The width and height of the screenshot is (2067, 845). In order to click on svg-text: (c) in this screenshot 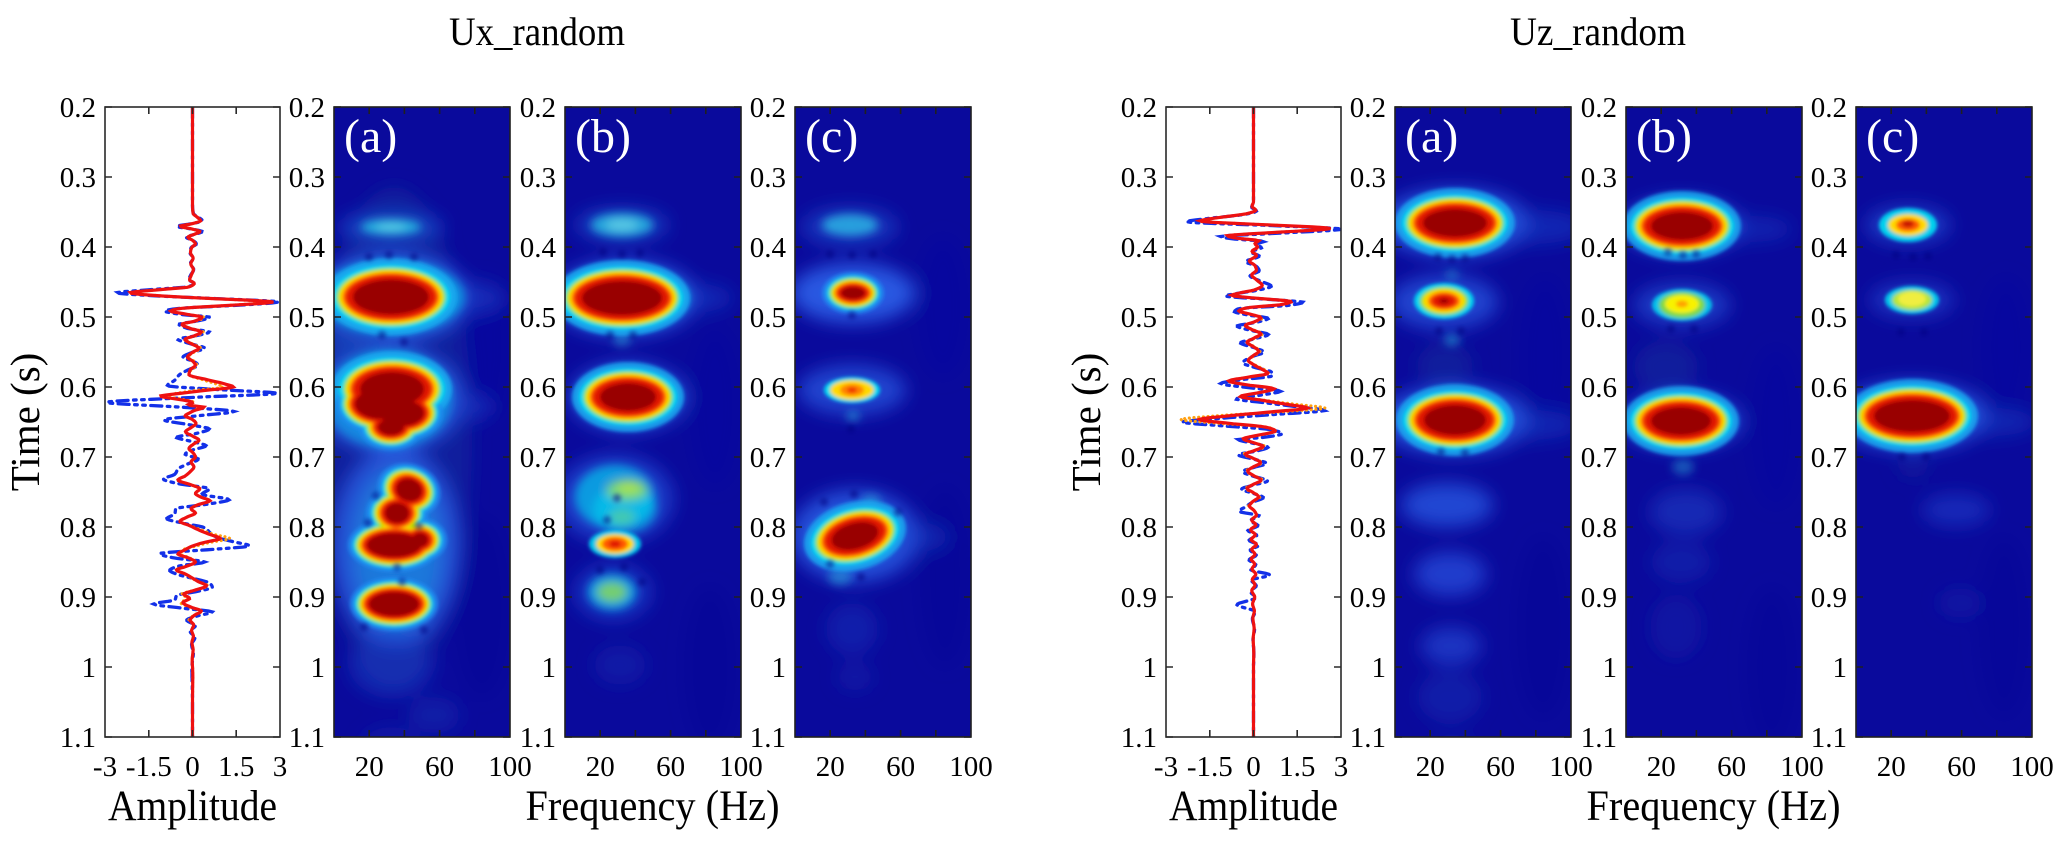, I will do `click(831, 136)`.